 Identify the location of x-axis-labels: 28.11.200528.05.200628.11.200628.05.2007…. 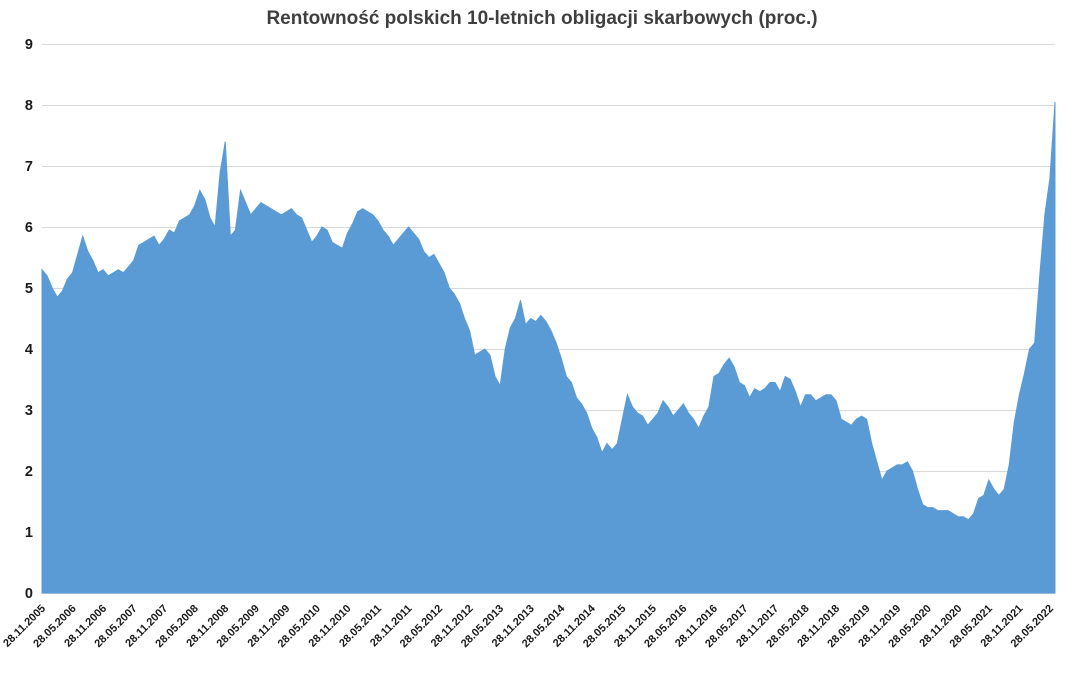
(528, 626).